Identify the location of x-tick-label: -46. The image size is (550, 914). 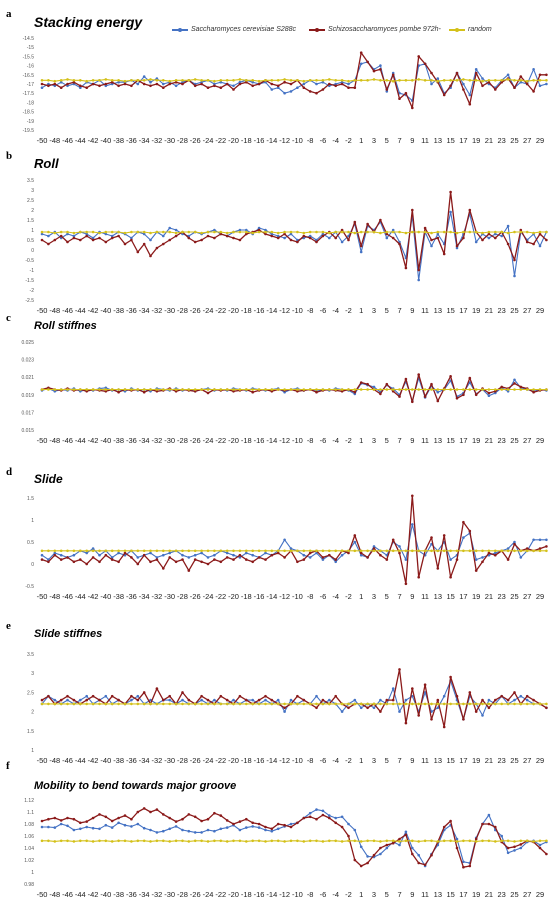
(67, 894).